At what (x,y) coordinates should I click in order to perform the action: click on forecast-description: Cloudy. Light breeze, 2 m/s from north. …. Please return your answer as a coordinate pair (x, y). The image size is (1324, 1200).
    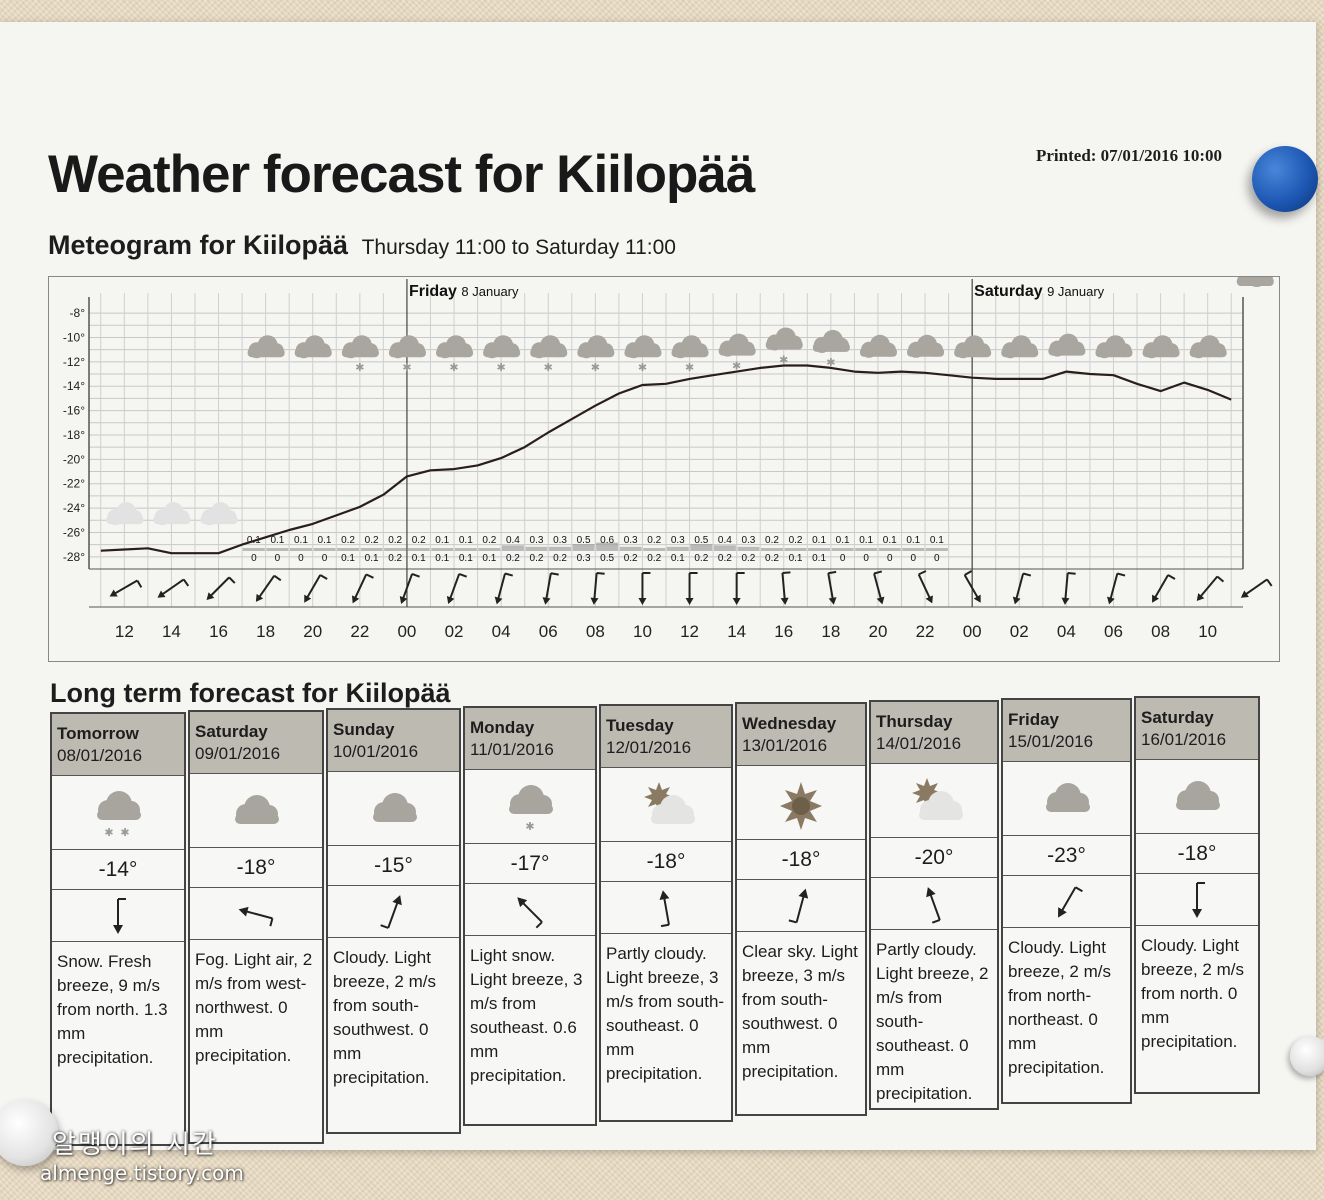
    Looking at the image, I should click on (1192, 993).